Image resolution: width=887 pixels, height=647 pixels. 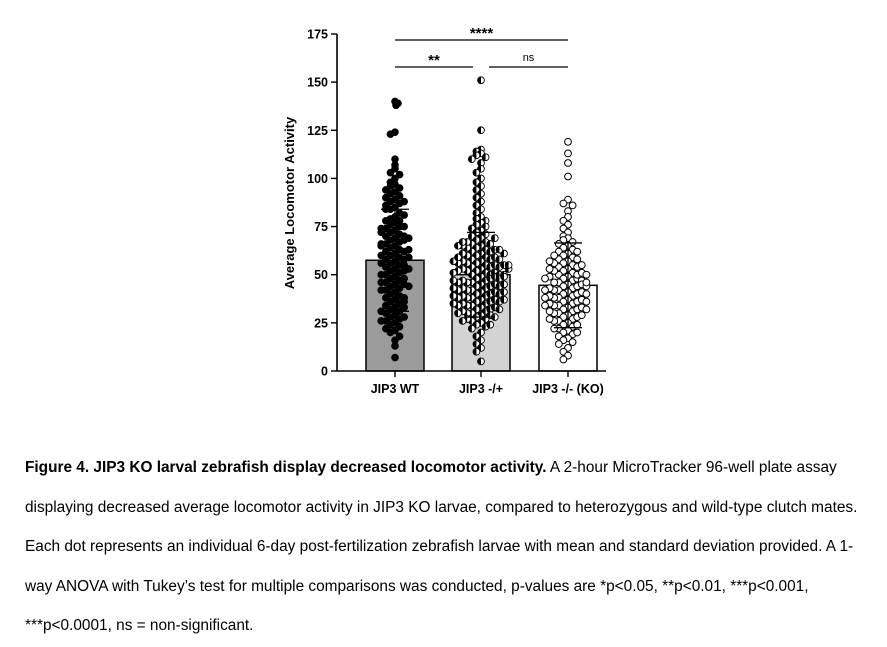 What do you see at coordinates (481, 389) in the screenshot?
I see `x-tick-label: JIP3 -/+` at bounding box center [481, 389].